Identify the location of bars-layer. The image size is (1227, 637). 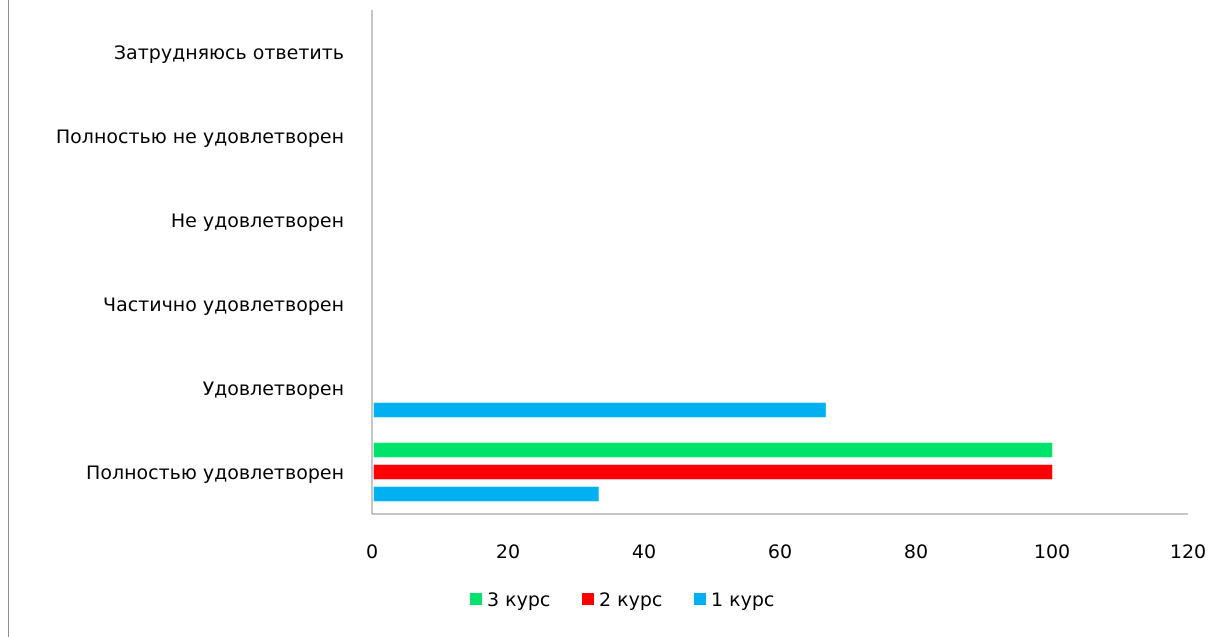
(713, 452).